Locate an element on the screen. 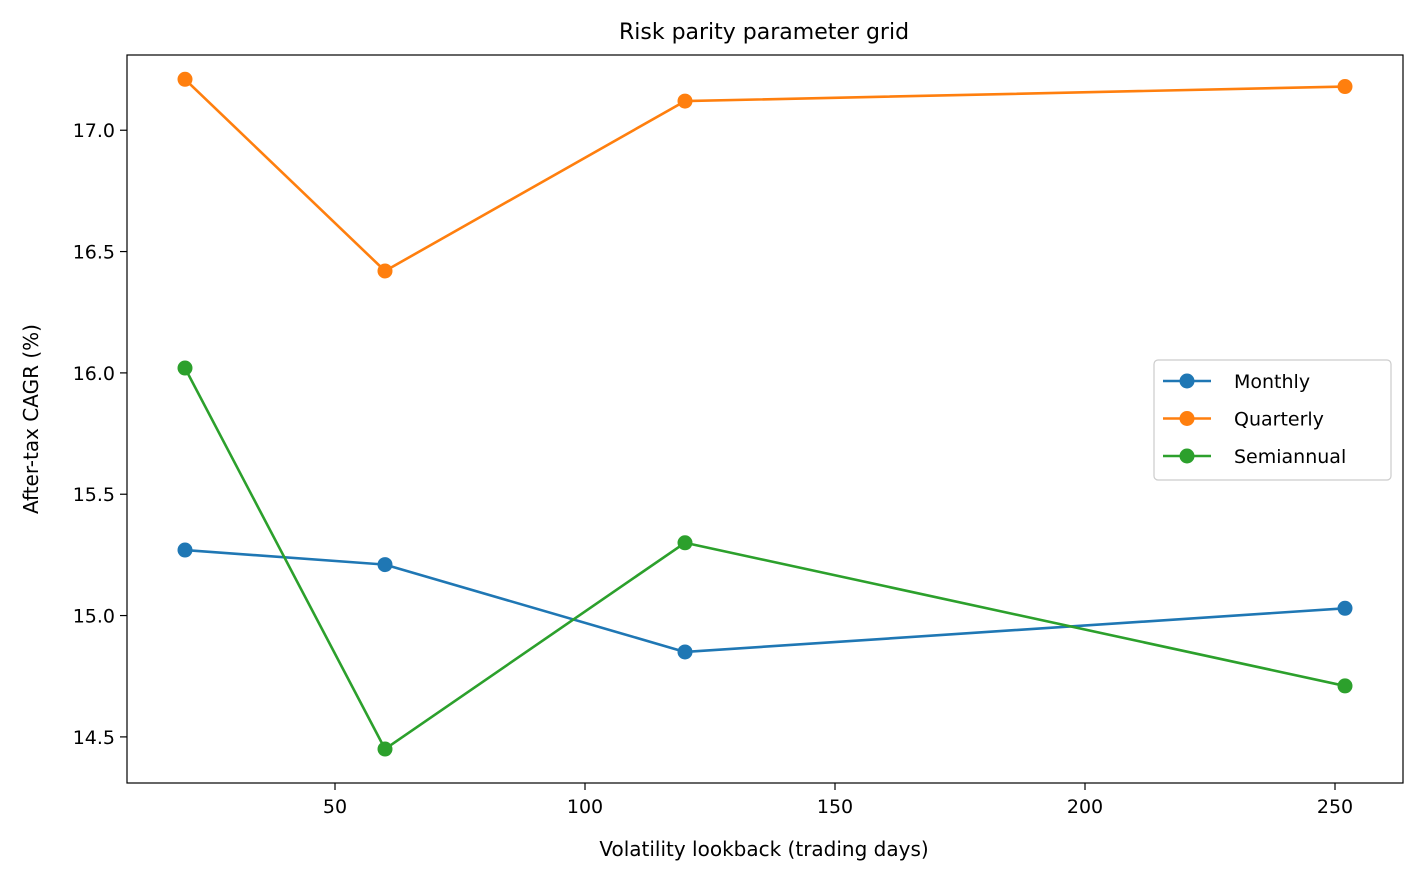  y-tick-label: 17.0 is located at coordinates (94, 131).